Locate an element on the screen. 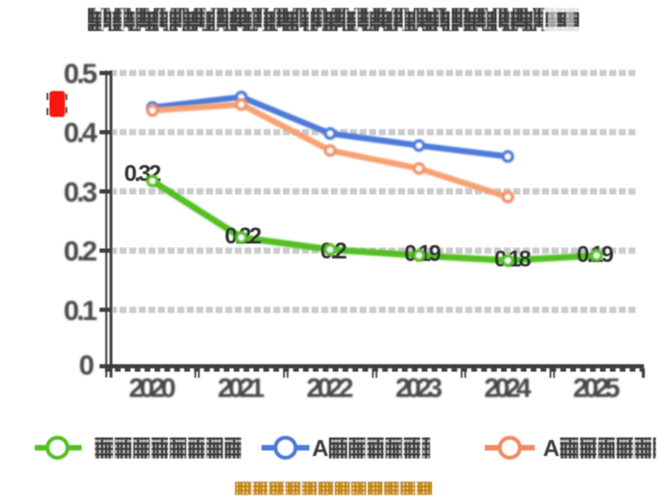 Image resolution: width=667 pixels, height=500 pixels. svg-text: 2023 is located at coordinates (418, 388).